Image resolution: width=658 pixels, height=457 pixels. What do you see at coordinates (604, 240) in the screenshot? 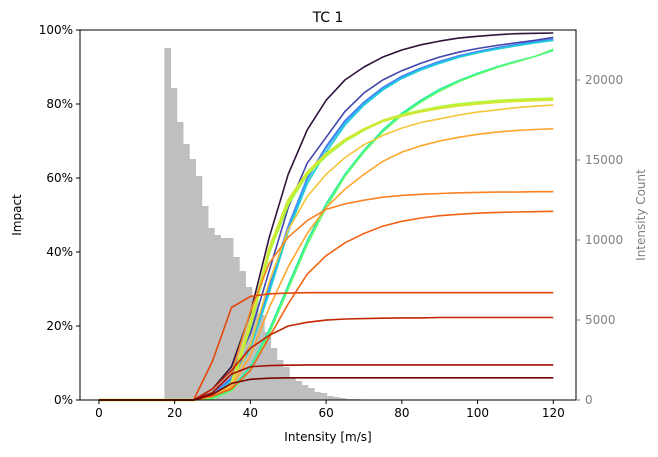
I see `y2-tick-label: 10000` at bounding box center [604, 240].